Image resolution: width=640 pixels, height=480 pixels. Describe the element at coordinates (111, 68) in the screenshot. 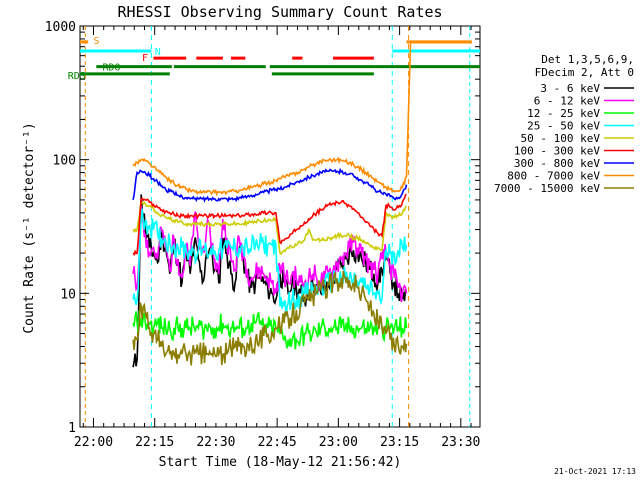

I see `flag-label-rdo: RDO` at that location.